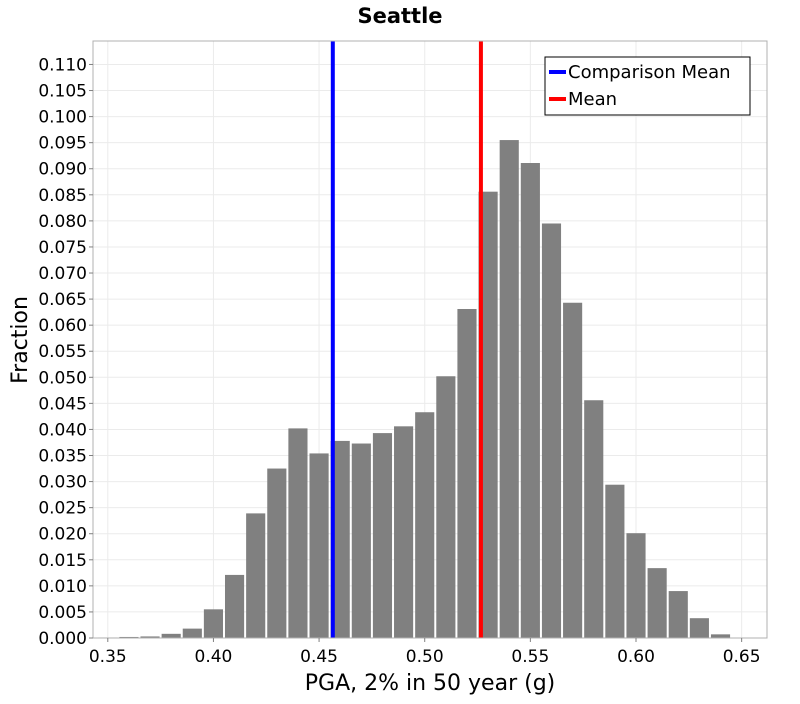 The height and width of the screenshot is (704, 800). I want to click on legend: Comparison Mean Mean, so click(647, 86).